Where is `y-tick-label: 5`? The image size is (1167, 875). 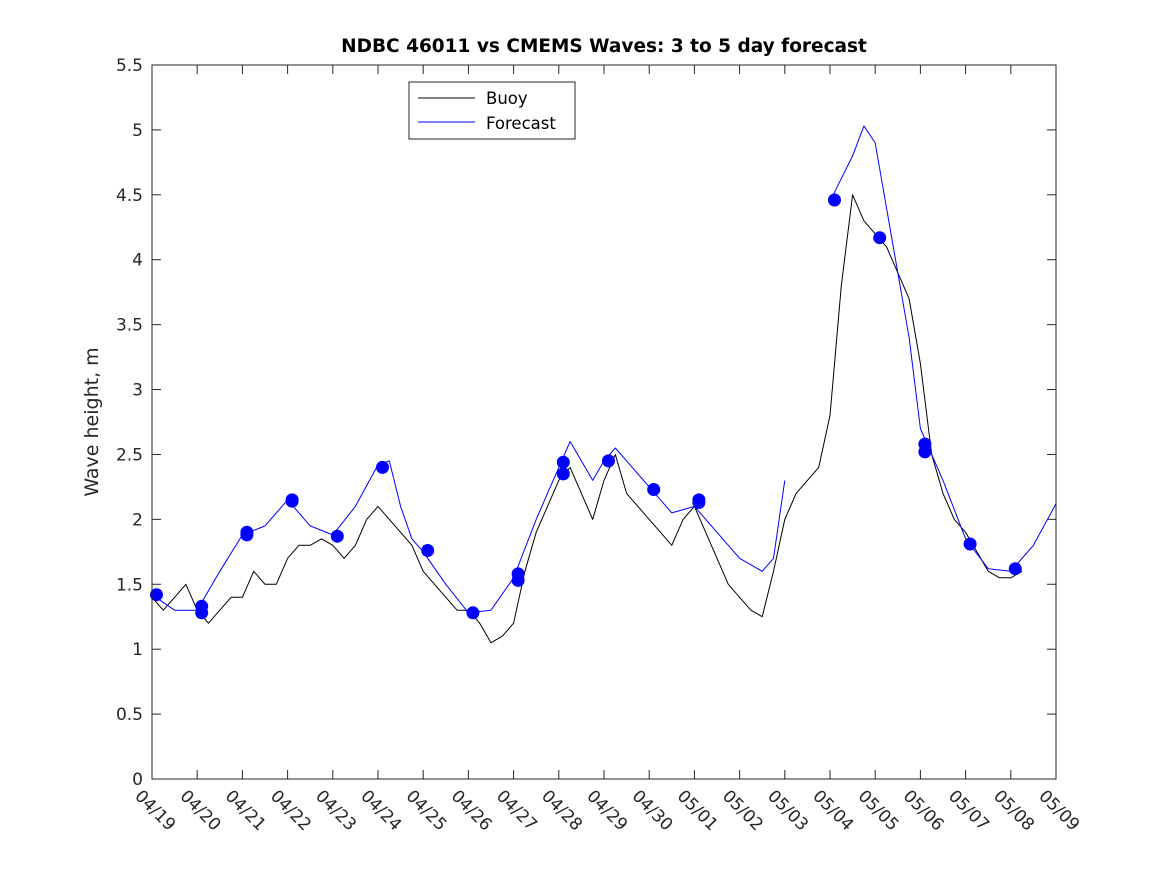
y-tick-label: 5 is located at coordinates (137, 131).